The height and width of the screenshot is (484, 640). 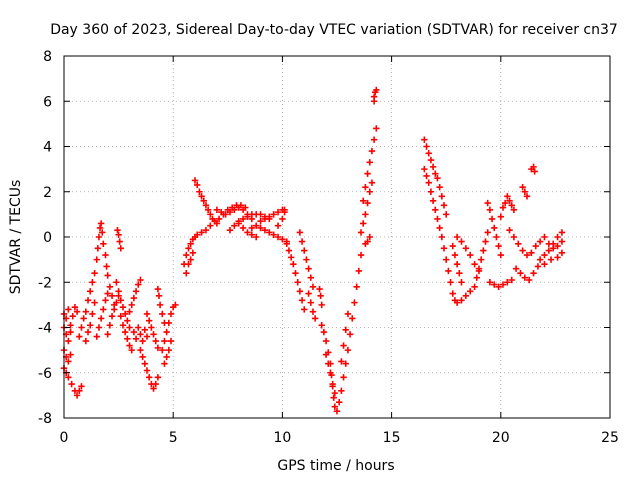 What do you see at coordinates (47, 148) in the screenshot?
I see `y-tick-label: 4` at bounding box center [47, 148].